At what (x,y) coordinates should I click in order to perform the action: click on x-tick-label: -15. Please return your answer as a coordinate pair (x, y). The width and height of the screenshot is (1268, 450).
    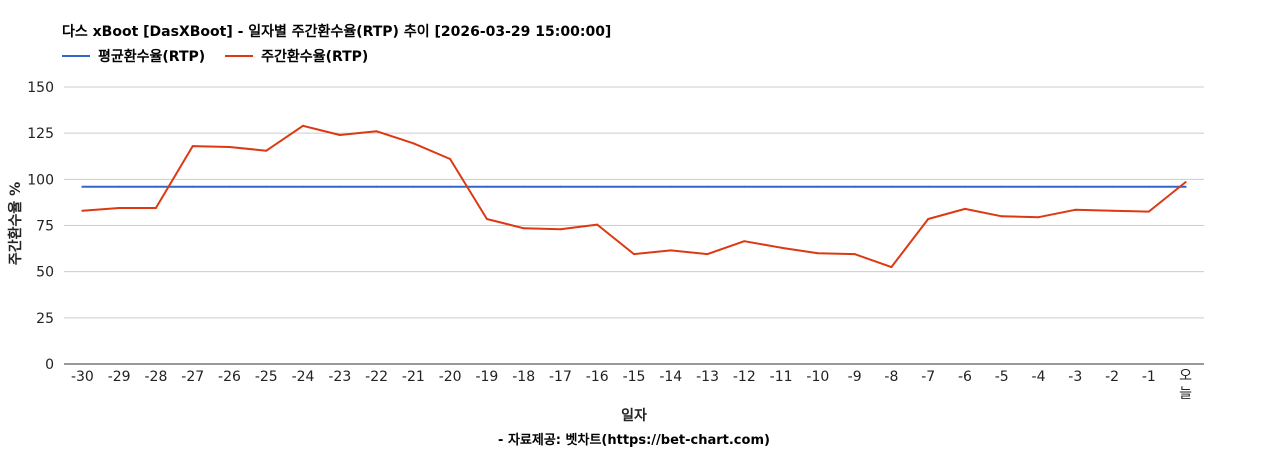
    Looking at the image, I should click on (634, 377).